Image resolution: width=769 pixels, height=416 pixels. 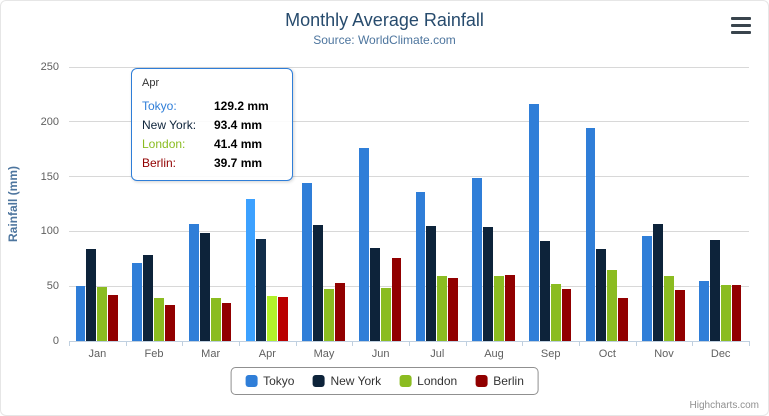 I want to click on bar-berlin-mar, so click(x=226, y=322).